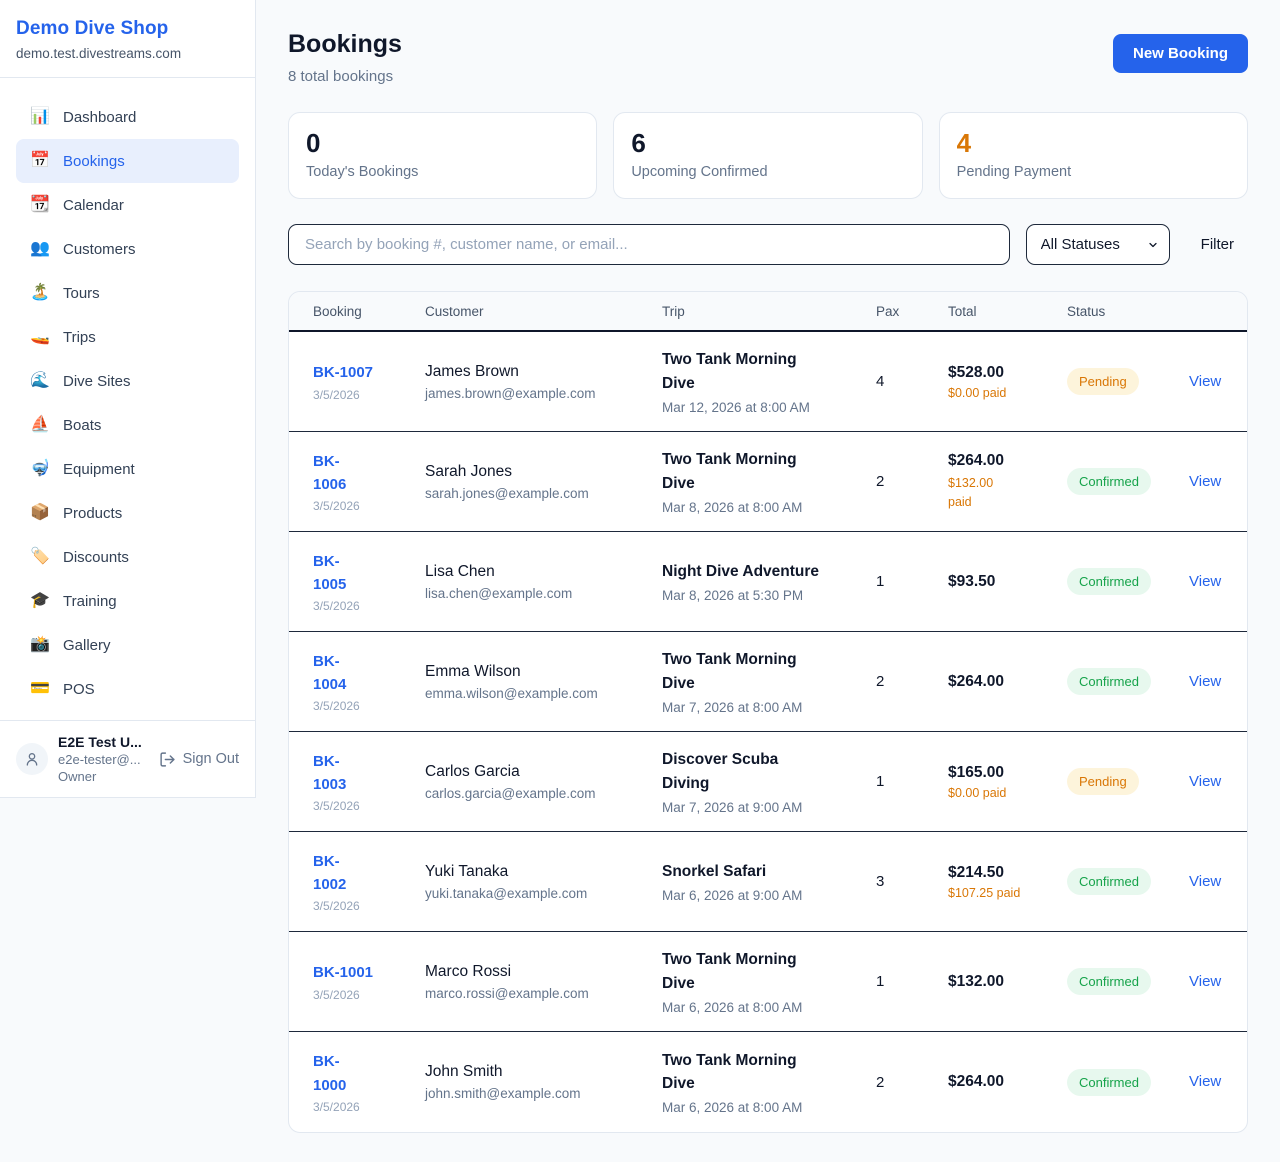 The image size is (1280, 1162). What do you see at coordinates (962, 311) in the screenshot?
I see `column-header-total: Total` at bounding box center [962, 311].